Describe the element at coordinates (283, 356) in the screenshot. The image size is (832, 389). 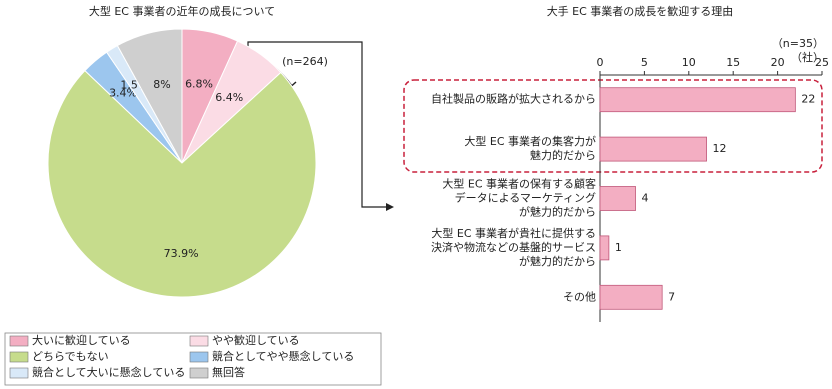
I see `legend-label: 競合としてやや懸念している` at that location.